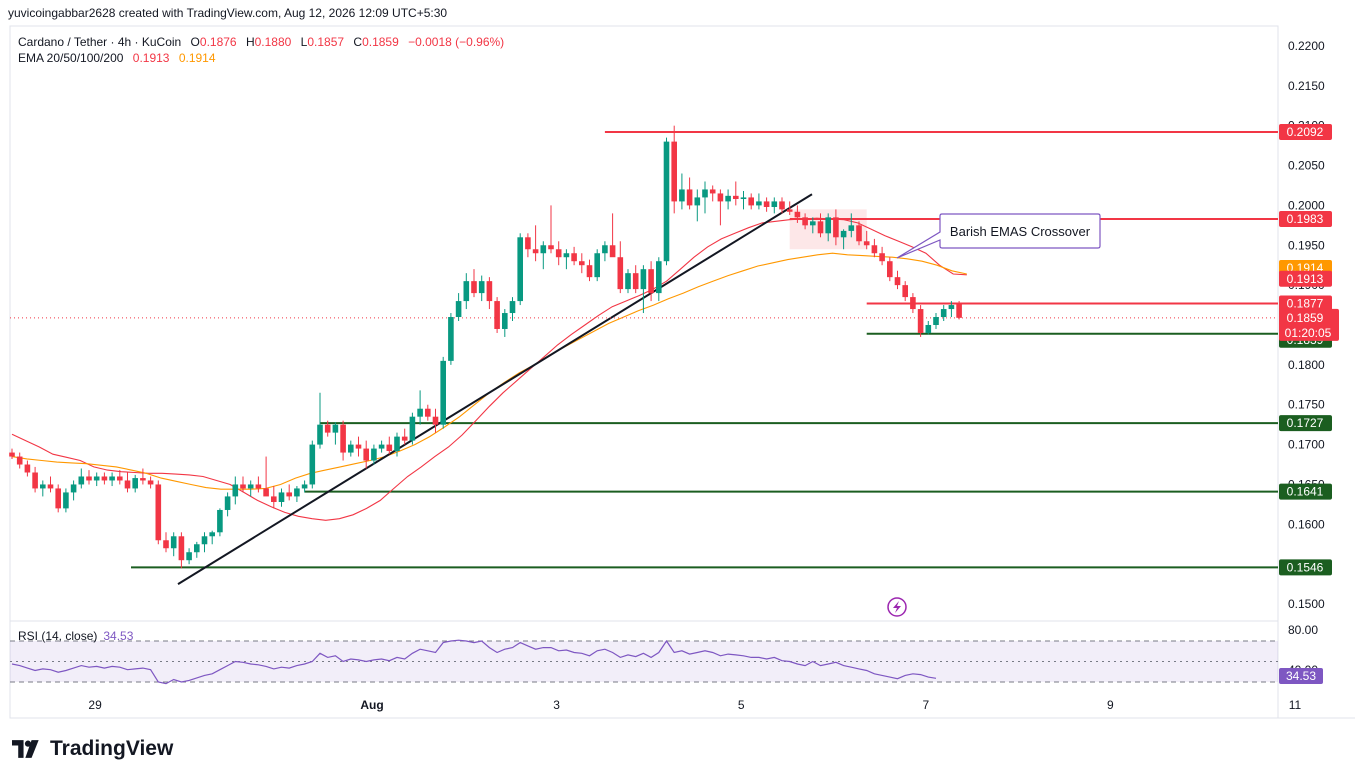 The height and width of the screenshot is (779, 1355). What do you see at coordinates (1306, 604) in the screenshot?
I see `y-tick-label: 0.1500` at bounding box center [1306, 604].